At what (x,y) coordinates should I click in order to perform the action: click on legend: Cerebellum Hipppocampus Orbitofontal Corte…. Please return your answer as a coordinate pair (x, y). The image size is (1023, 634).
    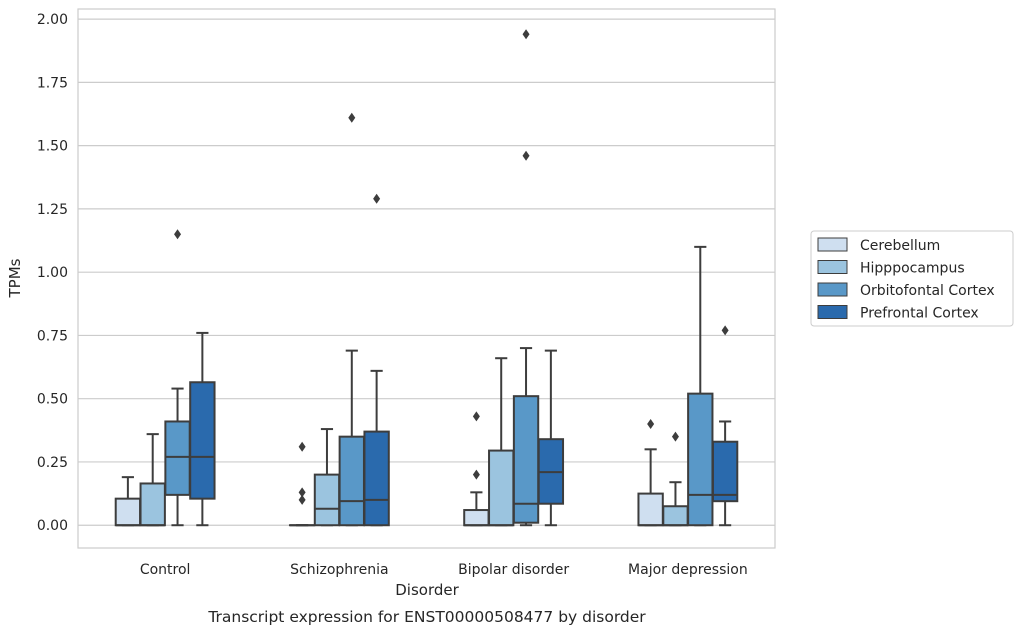
    Looking at the image, I should click on (912, 278).